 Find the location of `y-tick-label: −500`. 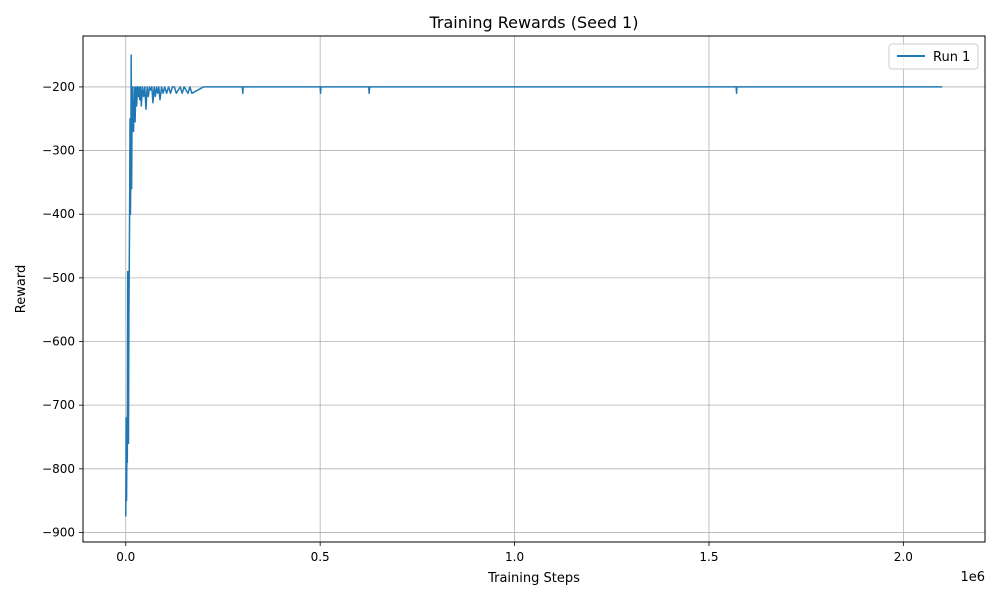

y-tick-label: −500 is located at coordinates (58, 278).